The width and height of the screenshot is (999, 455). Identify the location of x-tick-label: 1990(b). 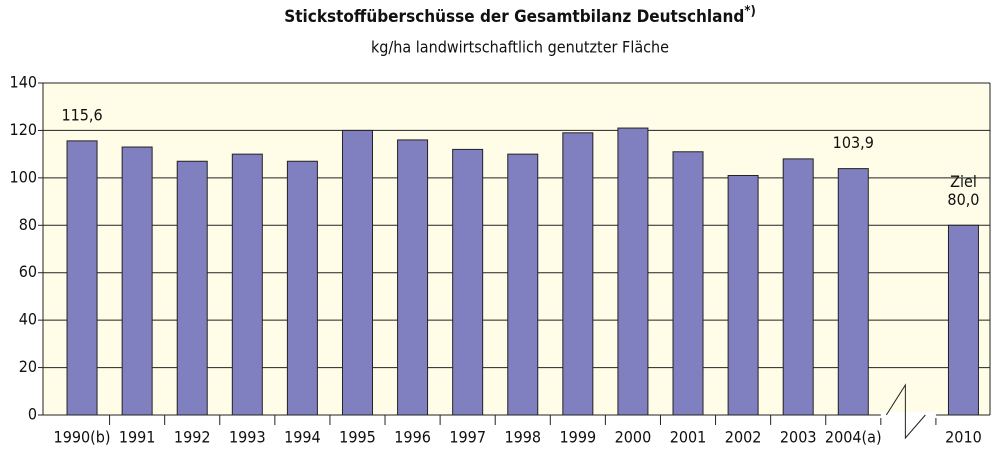
(82, 437).